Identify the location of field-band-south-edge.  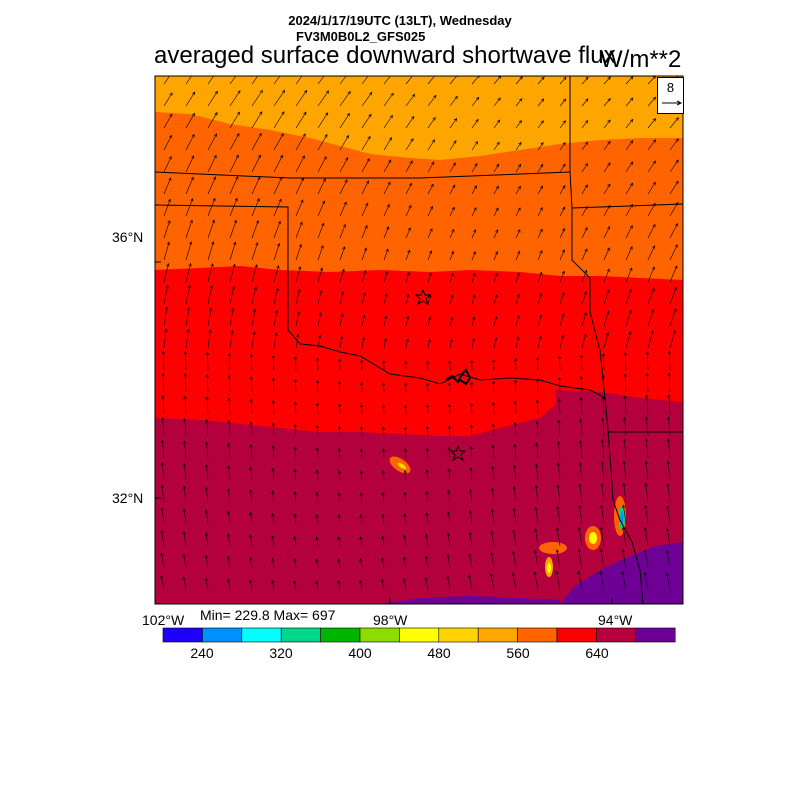
(470, 600).